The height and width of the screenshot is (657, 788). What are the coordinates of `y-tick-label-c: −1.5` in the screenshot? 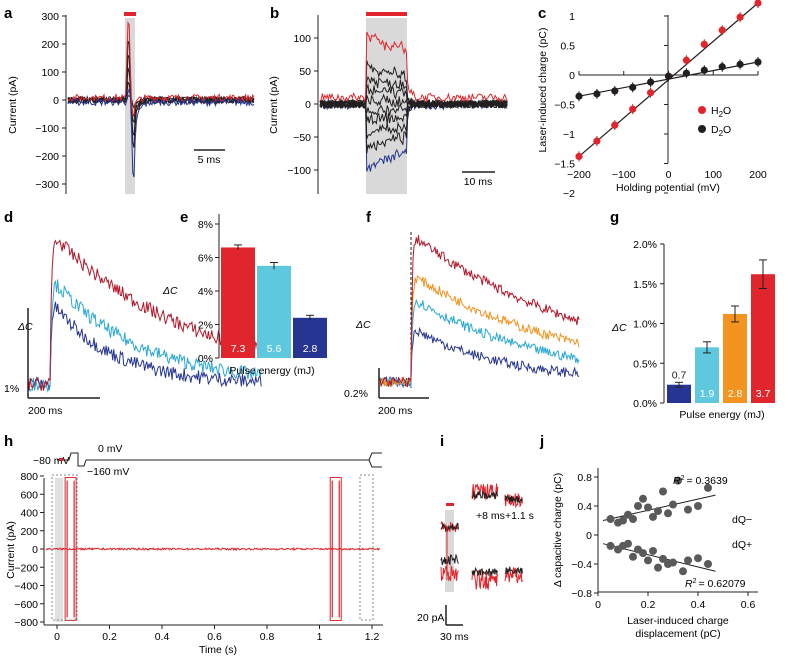 It's located at (564, 165).